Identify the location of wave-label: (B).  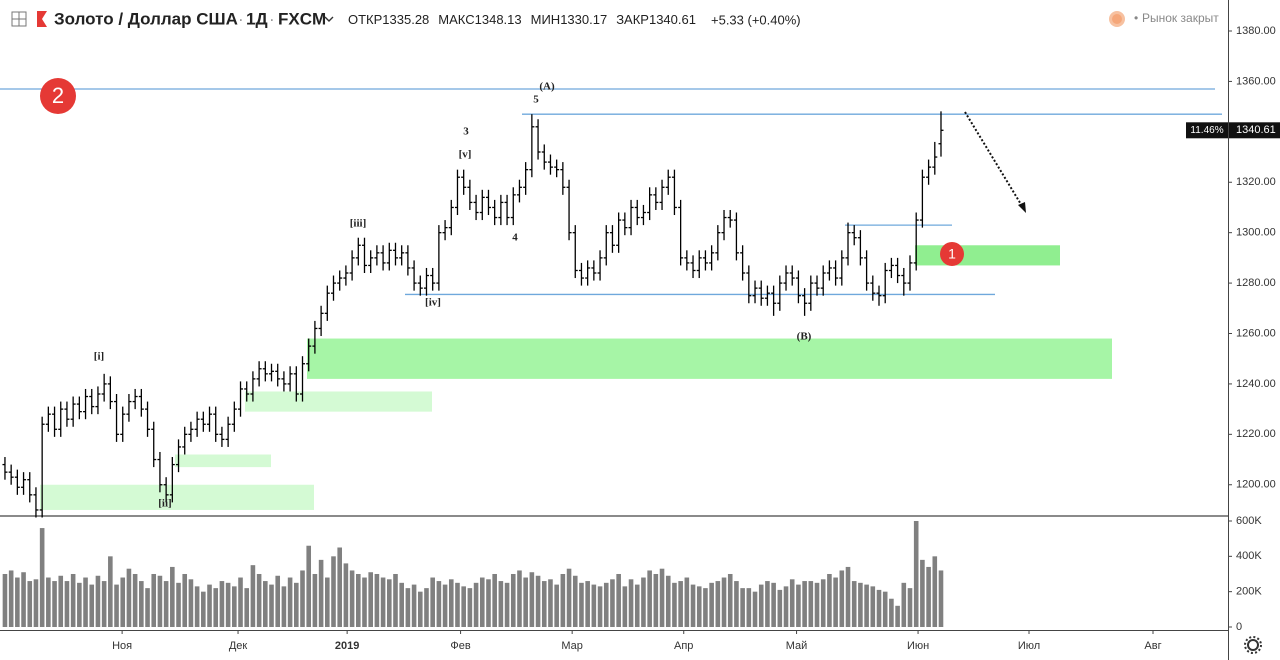
(804, 337).